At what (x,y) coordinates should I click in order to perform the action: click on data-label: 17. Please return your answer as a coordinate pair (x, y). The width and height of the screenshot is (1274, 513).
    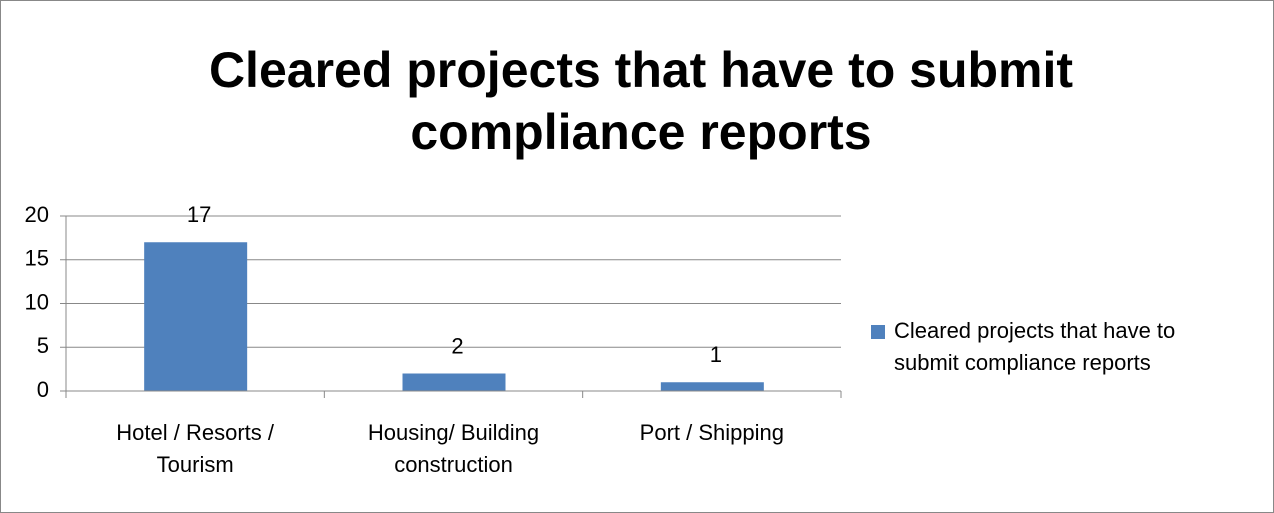
    Looking at the image, I should click on (199, 214).